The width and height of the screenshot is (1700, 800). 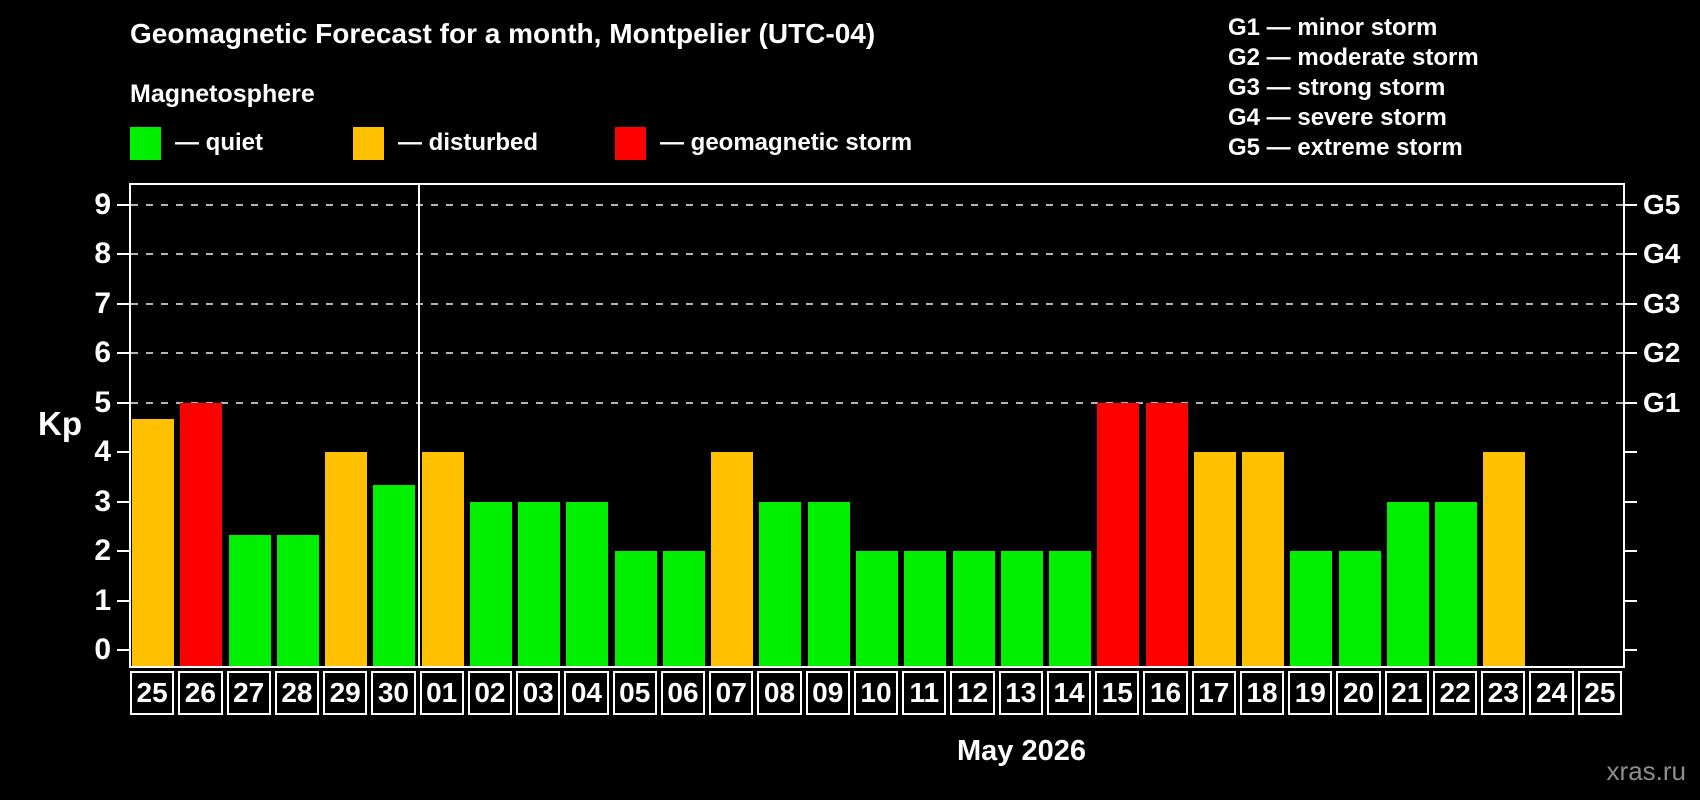 I want to click on legend-item-quiet: — quiet, so click(x=196, y=143).